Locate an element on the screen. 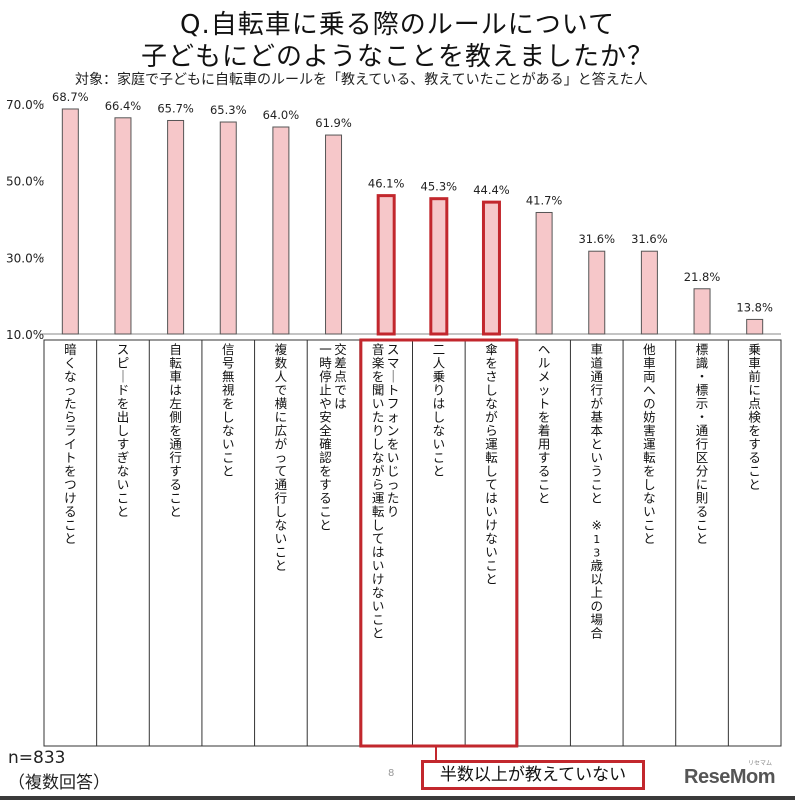 This screenshot has height=800, width=795. callout-box: 半数以上が教えていない is located at coordinates (533, 775).